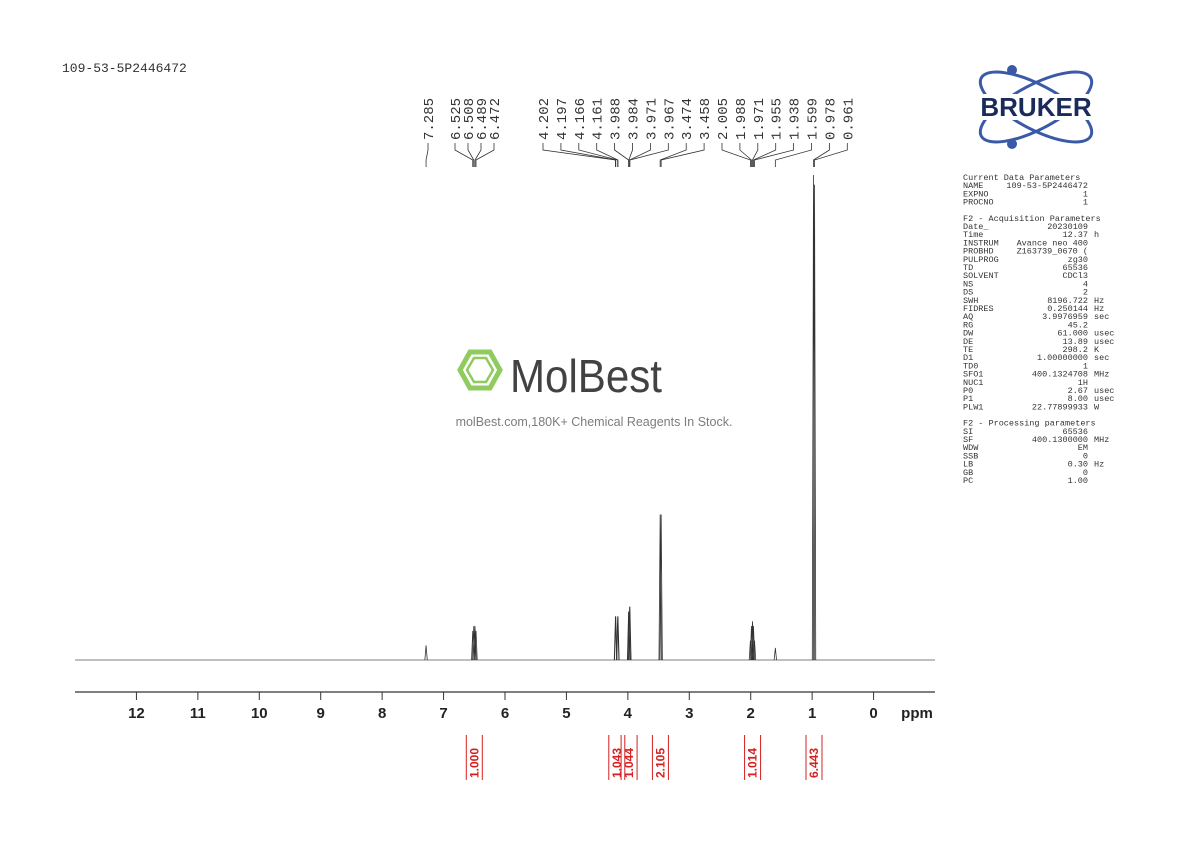 This screenshot has width=1190, height=842. Describe the element at coordinates (259, 713) in the screenshot. I see `x-tick-label: 10` at that location.